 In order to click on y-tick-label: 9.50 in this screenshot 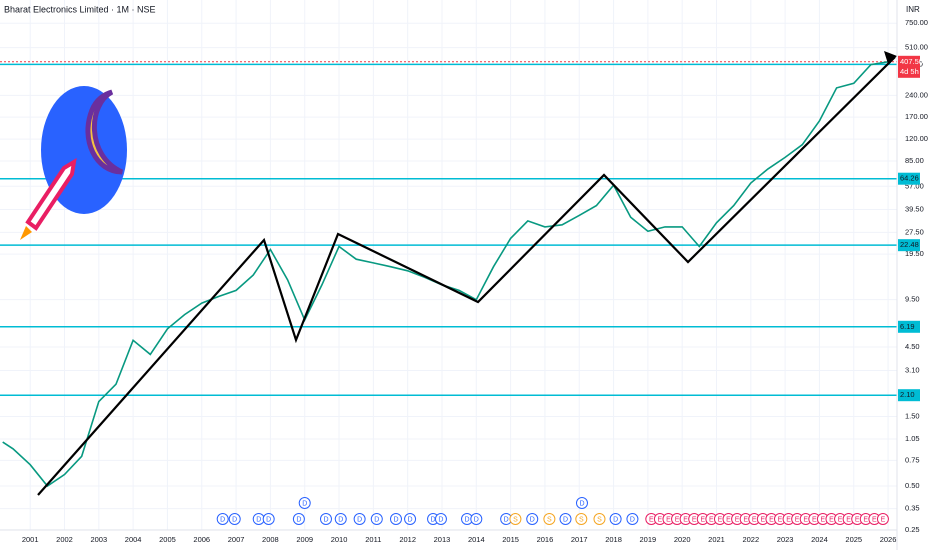, I will do `click(912, 299)`.